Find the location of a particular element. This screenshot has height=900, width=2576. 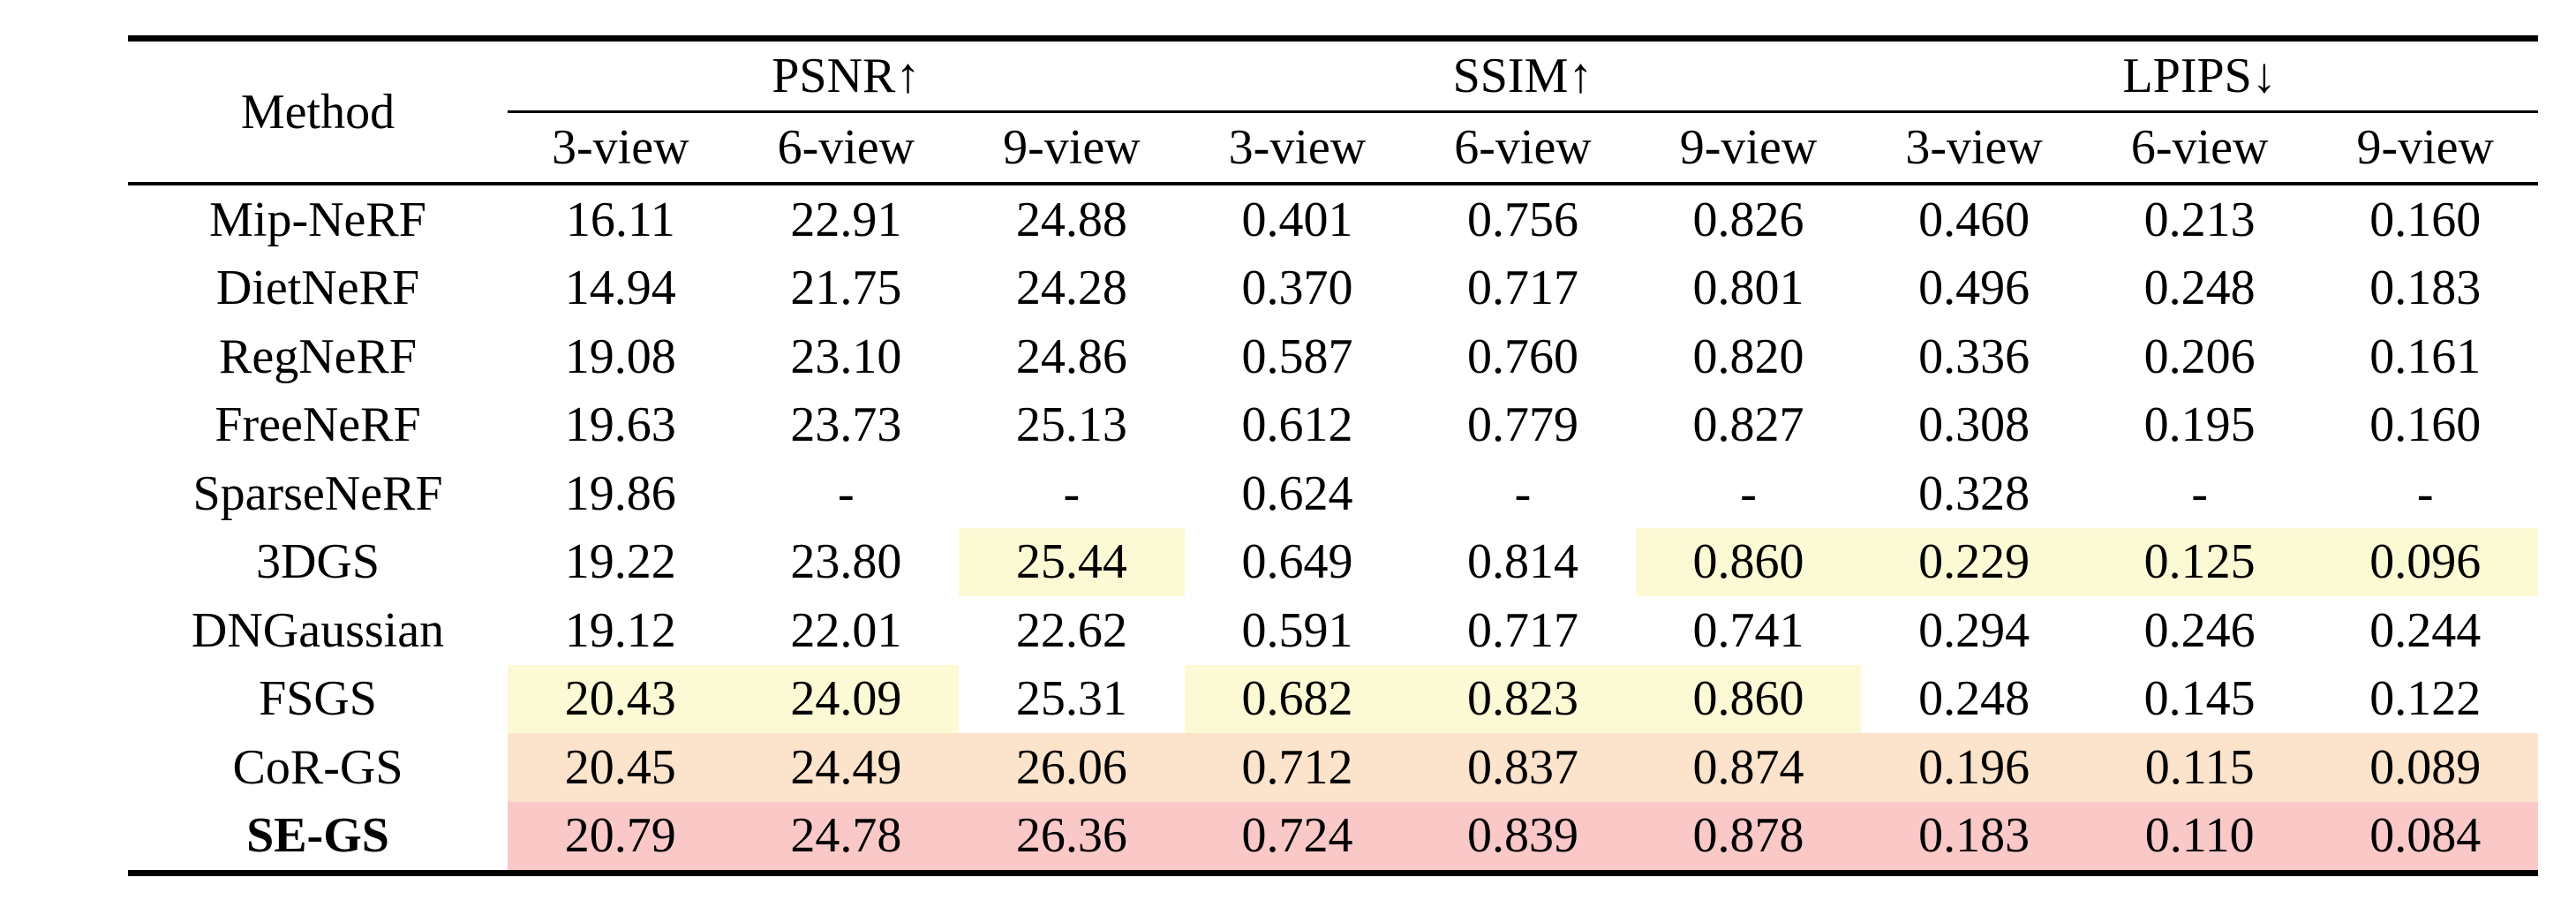

metric-value: 24.49 is located at coordinates (847, 767).